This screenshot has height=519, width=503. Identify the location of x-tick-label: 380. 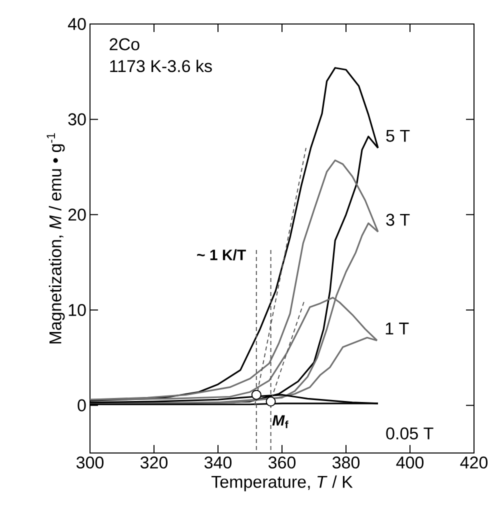
(346, 462).